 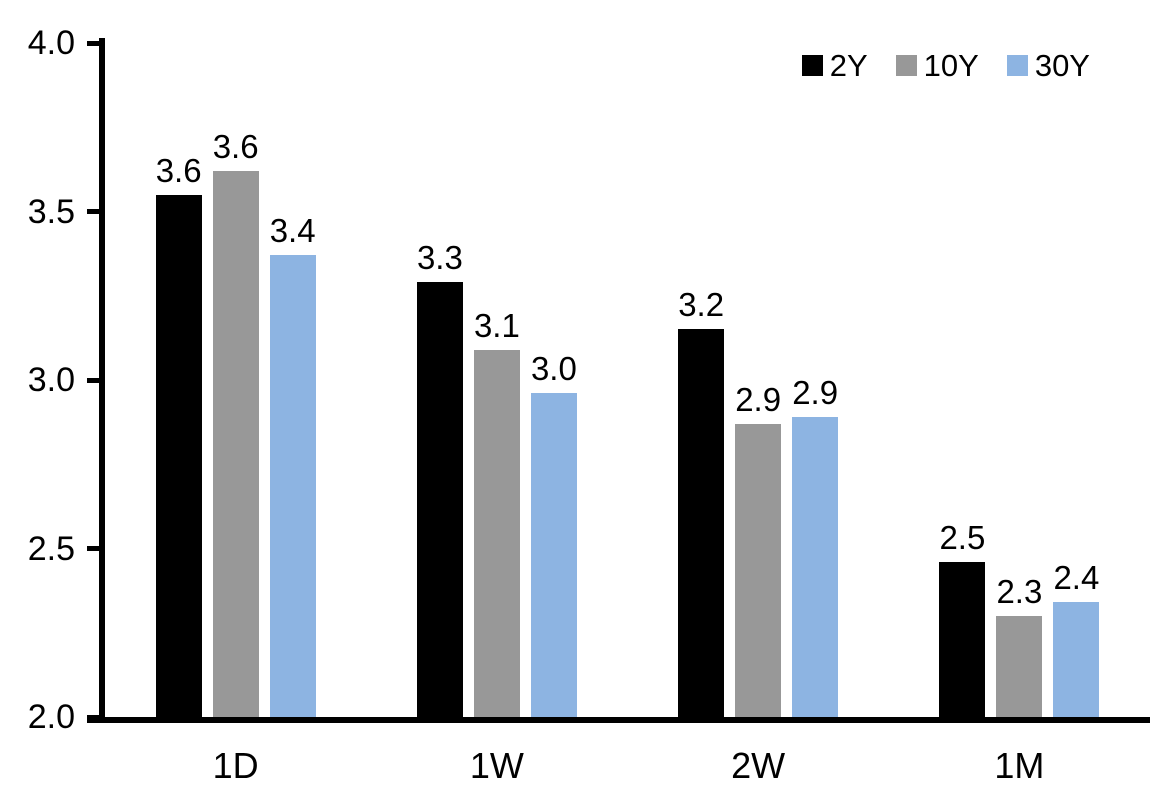 I want to click on legend-item-10y: 10Y, so click(x=937, y=65).